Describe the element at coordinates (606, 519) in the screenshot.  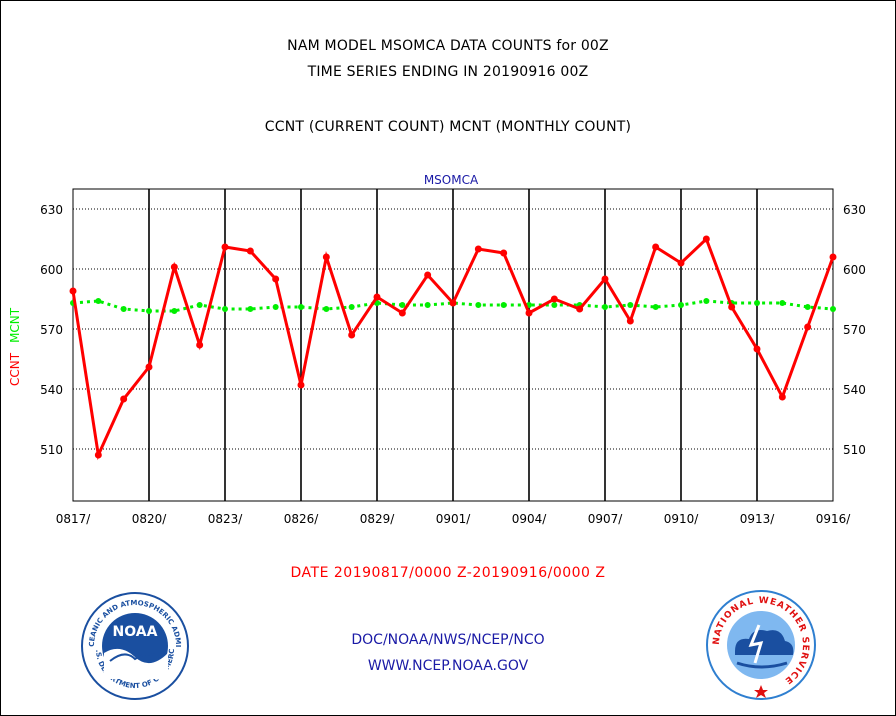
I see `x-tick-label: 0907/` at that location.